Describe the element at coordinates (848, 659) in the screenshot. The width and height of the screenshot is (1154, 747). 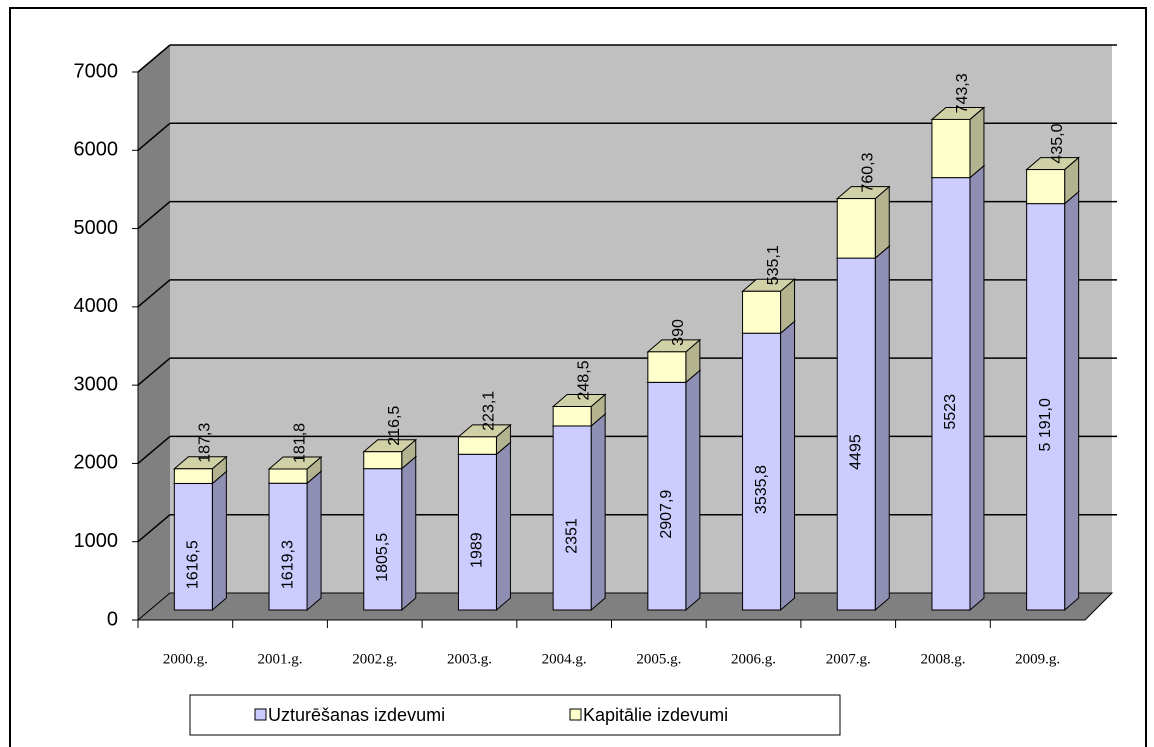
I see `x-tick-label: 2007.g.` at that location.